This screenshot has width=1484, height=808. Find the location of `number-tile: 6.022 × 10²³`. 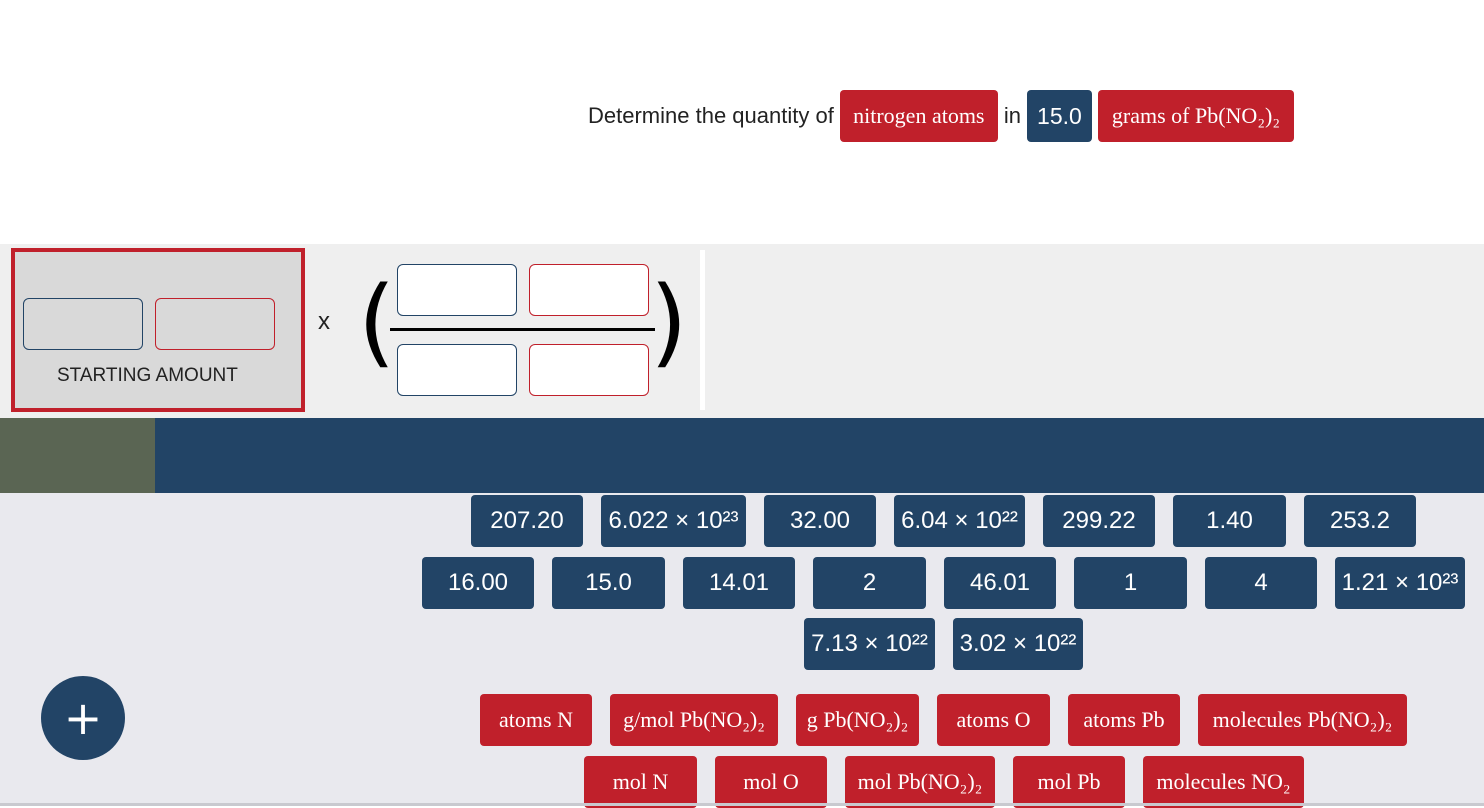

number-tile: 6.022 × 10²³ is located at coordinates (673, 521).